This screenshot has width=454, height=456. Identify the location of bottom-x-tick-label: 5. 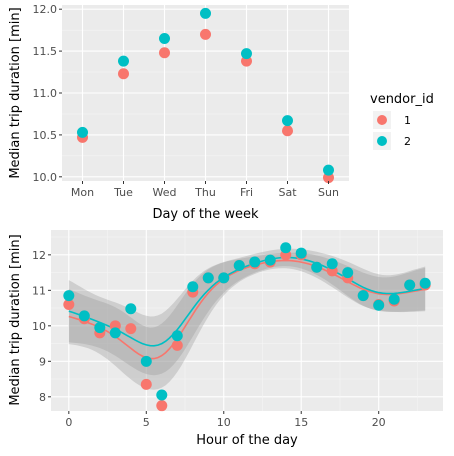
(146, 422).